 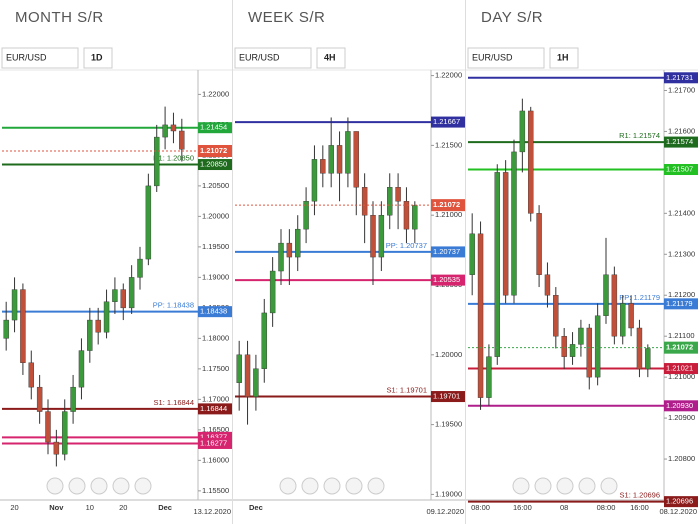 What do you see at coordinates (215, 490) in the screenshot?
I see `y-tick-label: 1.15500` at bounding box center [215, 490].